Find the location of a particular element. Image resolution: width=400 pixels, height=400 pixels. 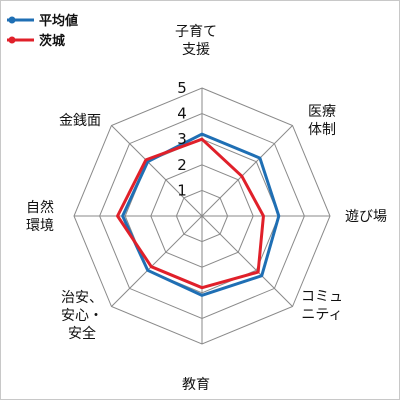

tick-label-3: 3 is located at coordinates (182, 139).